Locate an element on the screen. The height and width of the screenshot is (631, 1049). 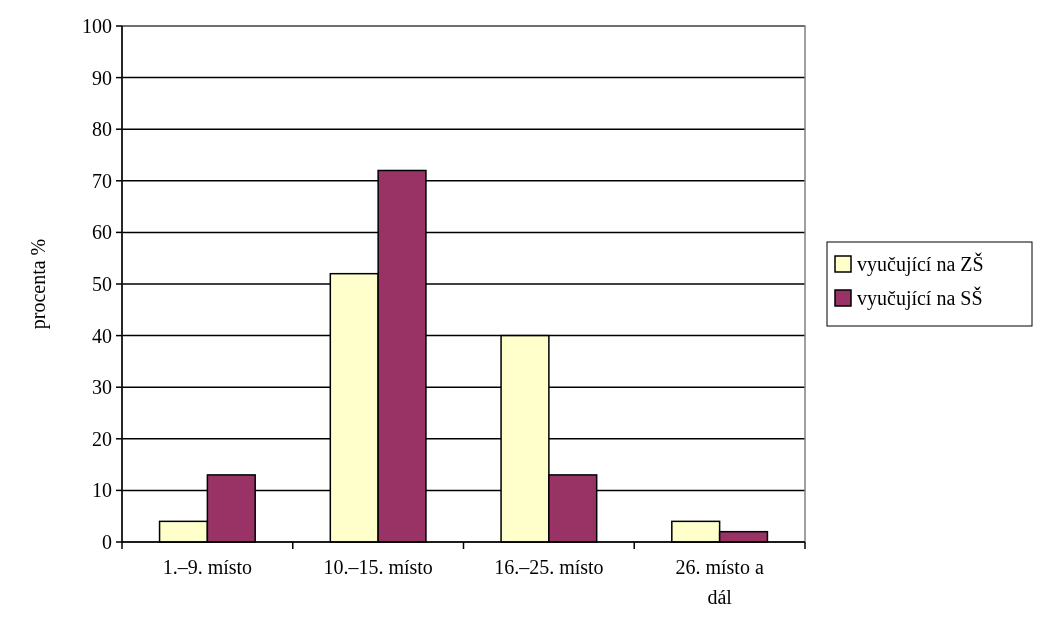
legend-label: vyučující na SŠ is located at coordinates (920, 298).